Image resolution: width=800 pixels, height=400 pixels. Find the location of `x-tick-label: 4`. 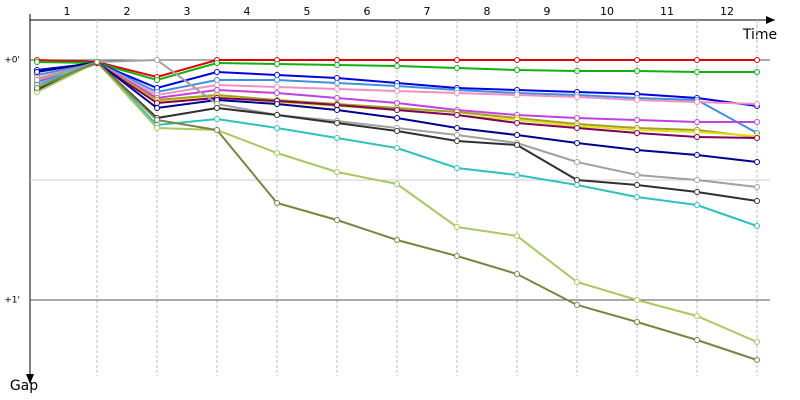

x-tick-label: 4 is located at coordinates (247, 11).